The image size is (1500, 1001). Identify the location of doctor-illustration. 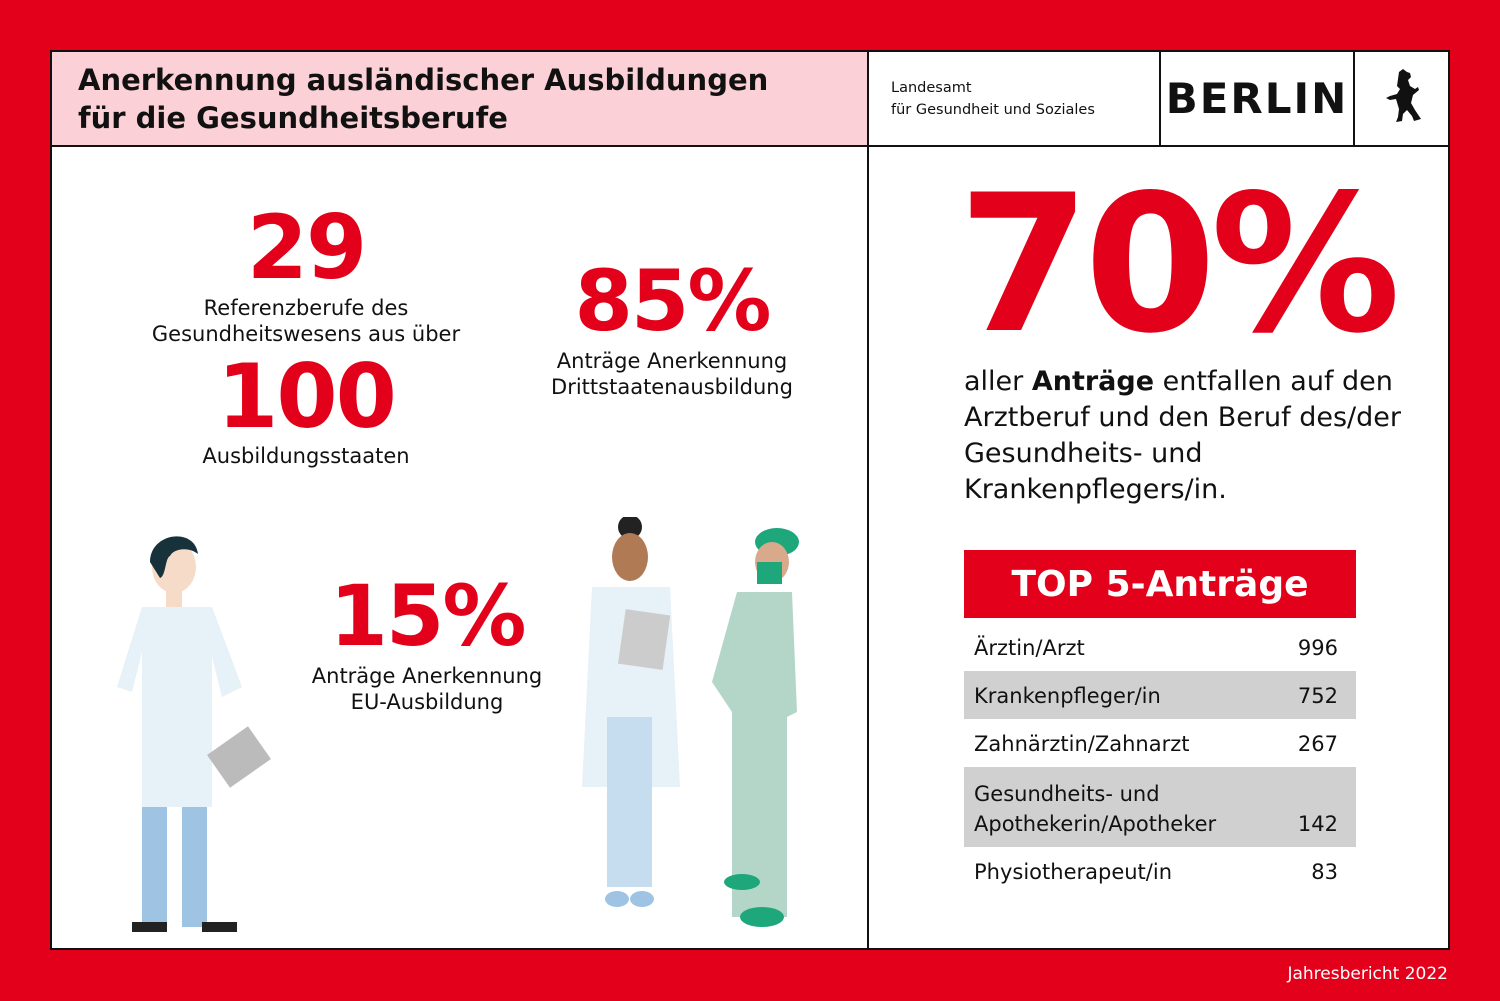
(194, 734).